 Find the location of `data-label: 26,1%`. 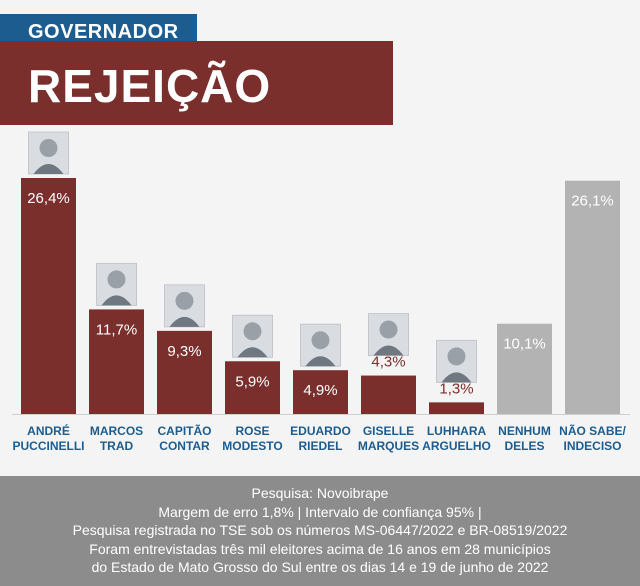

data-label: 26,1% is located at coordinates (592, 201).